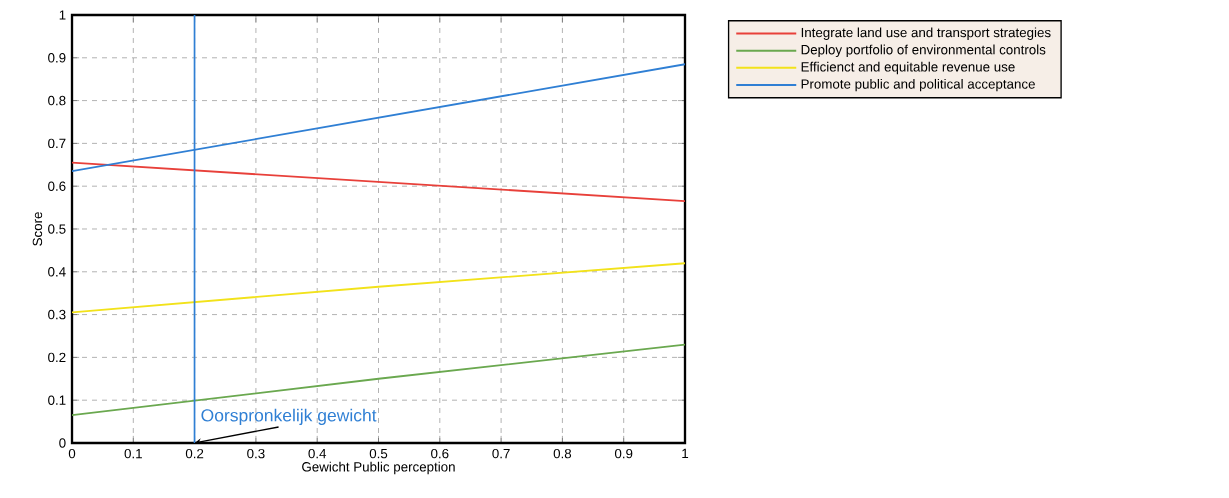 The height and width of the screenshot is (498, 1229). What do you see at coordinates (62, 443) in the screenshot?
I see `y-tick-label: 0` at bounding box center [62, 443].